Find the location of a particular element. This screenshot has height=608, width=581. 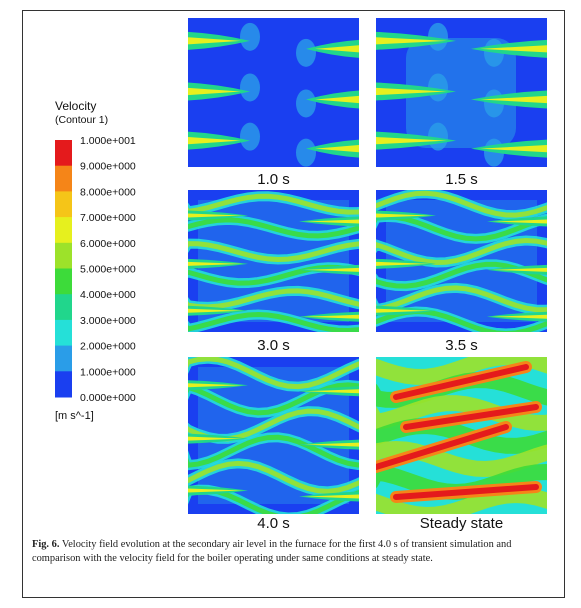

colorbar-label: 1.000e+001 is located at coordinates (108, 141).